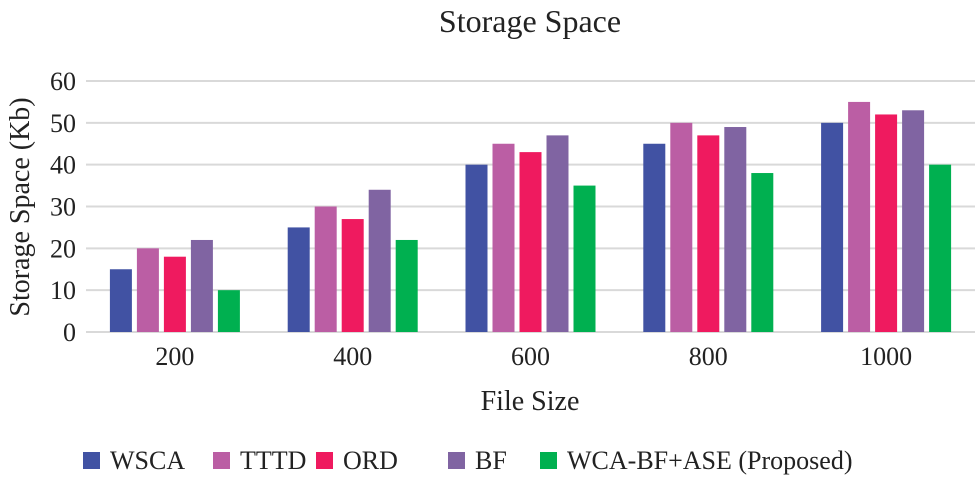 The height and width of the screenshot is (481, 975). What do you see at coordinates (273, 460) in the screenshot?
I see `legend-label: TTTD` at bounding box center [273, 460].